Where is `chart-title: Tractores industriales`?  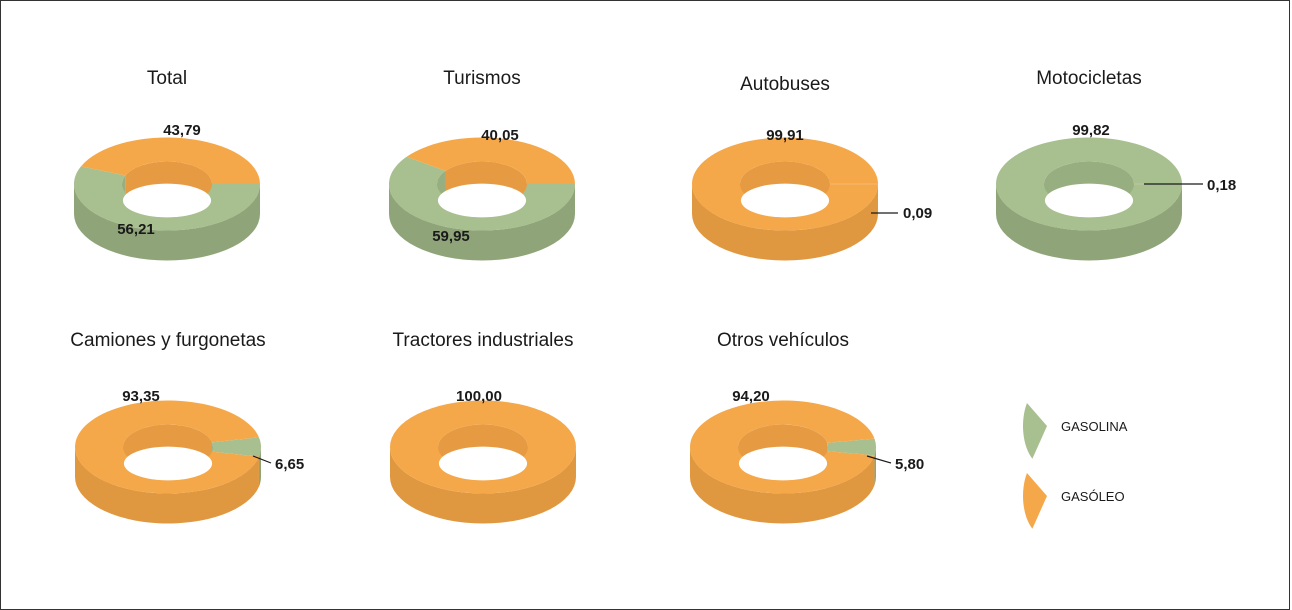
chart-title: Tractores industriales is located at coordinates (483, 340).